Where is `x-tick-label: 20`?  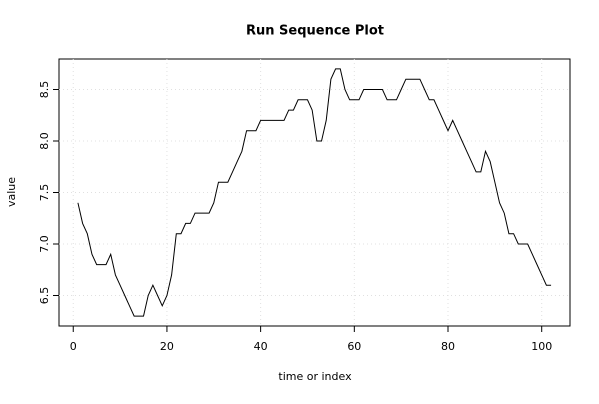 x-tick-label: 20 is located at coordinates (167, 346).